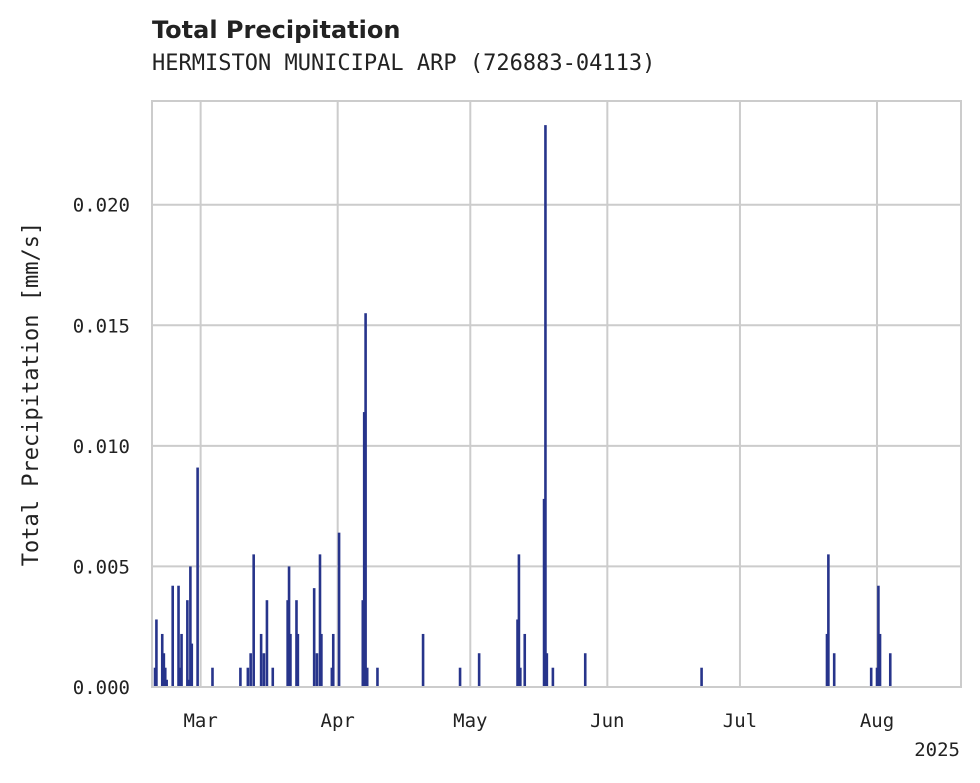 The width and height of the screenshot is (980, 783). I want to click on y-tick-label: 0.020, so click(101, 206).